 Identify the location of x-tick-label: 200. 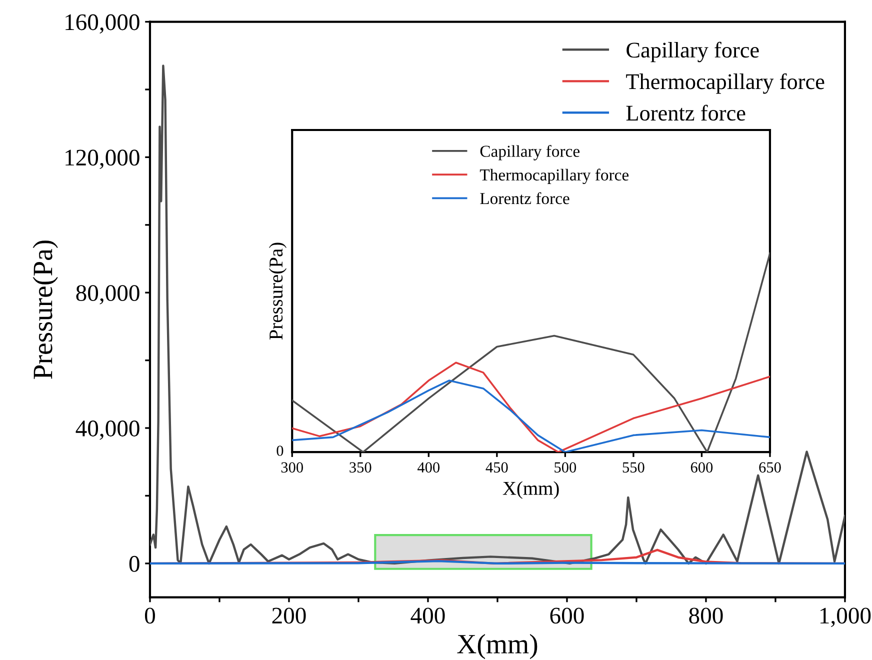
(289, 616).